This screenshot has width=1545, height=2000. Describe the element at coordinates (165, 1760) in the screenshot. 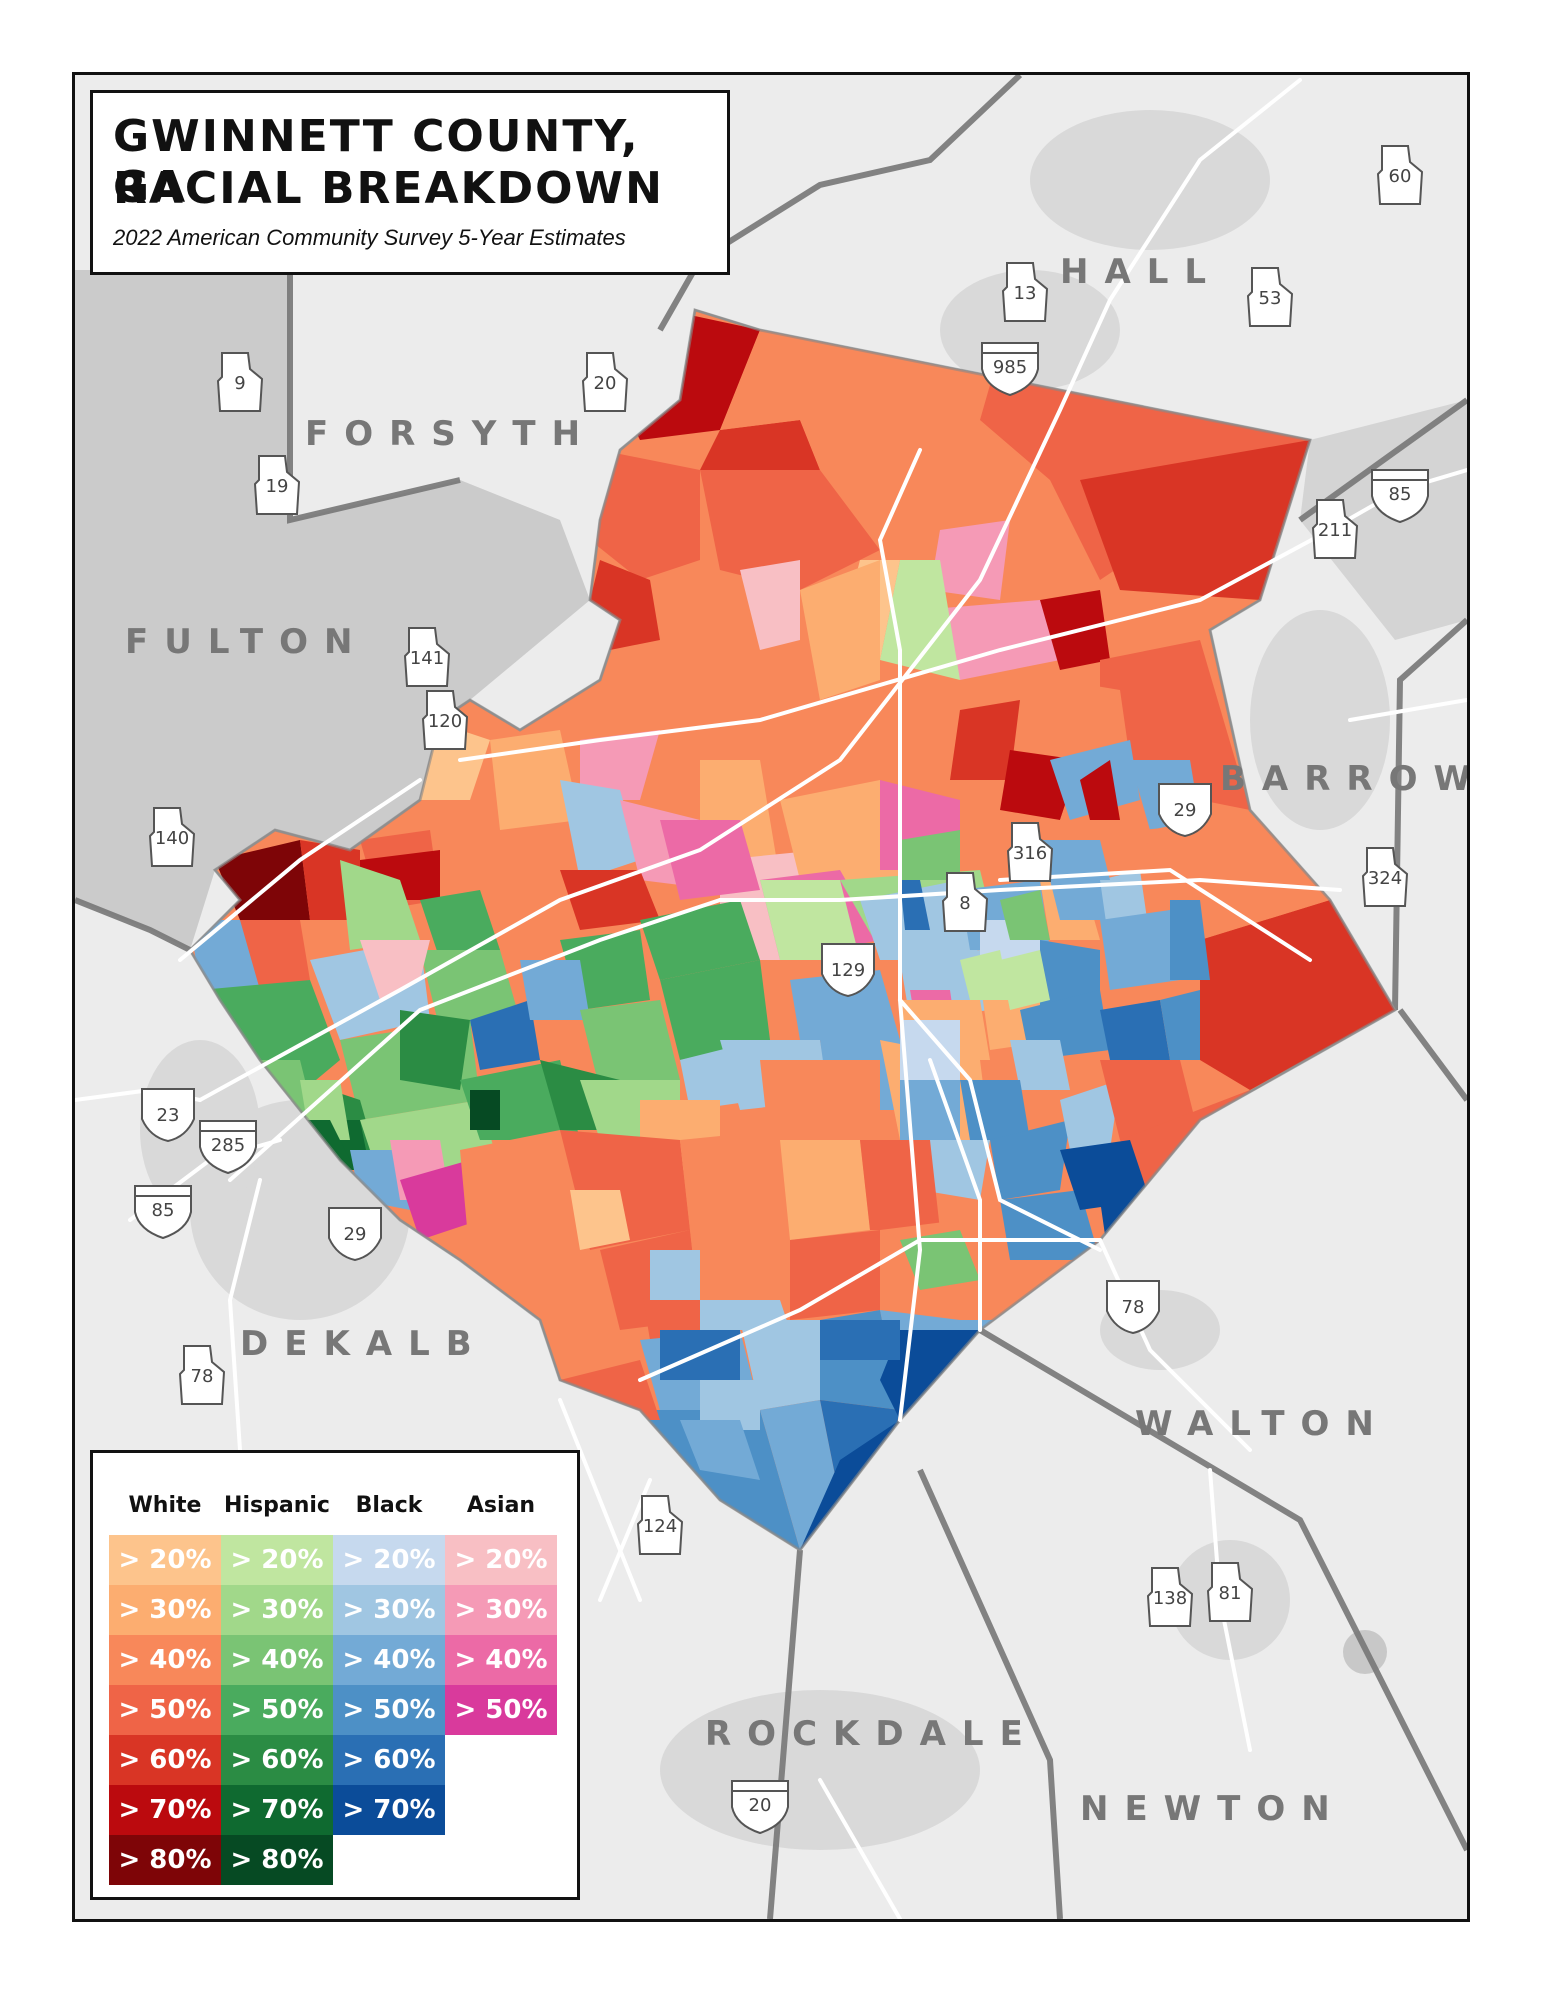

I see `legend-swatch-white-5: > 60%` at that location.